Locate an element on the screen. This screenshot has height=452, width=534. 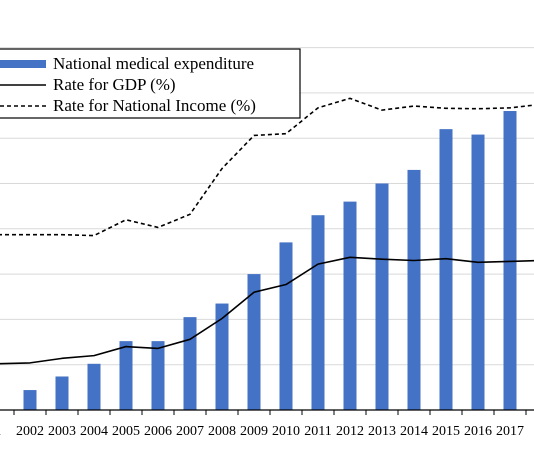
x-tick-label: 2002 is located at coordinates (30, 431).